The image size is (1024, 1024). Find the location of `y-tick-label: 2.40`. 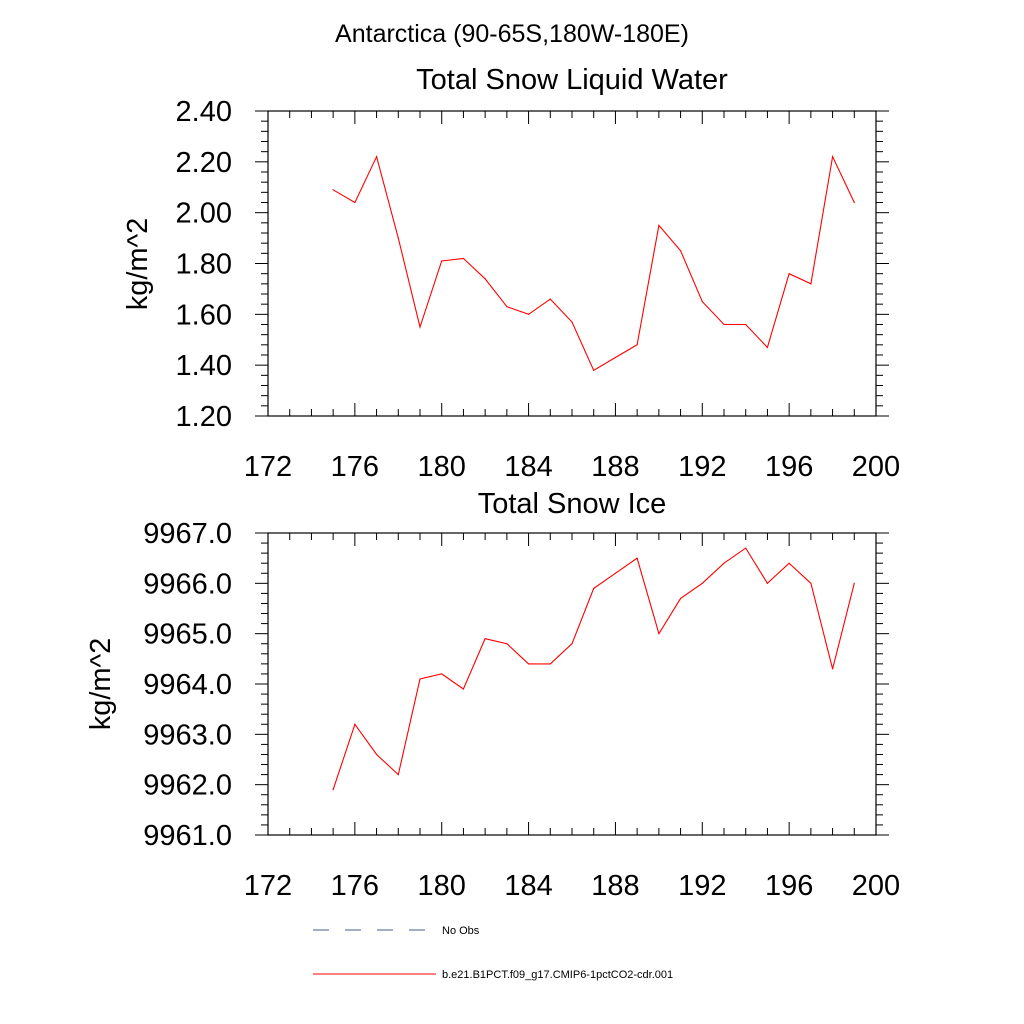

y-tick-label: 2.40 is located at coordinates (204, 112).